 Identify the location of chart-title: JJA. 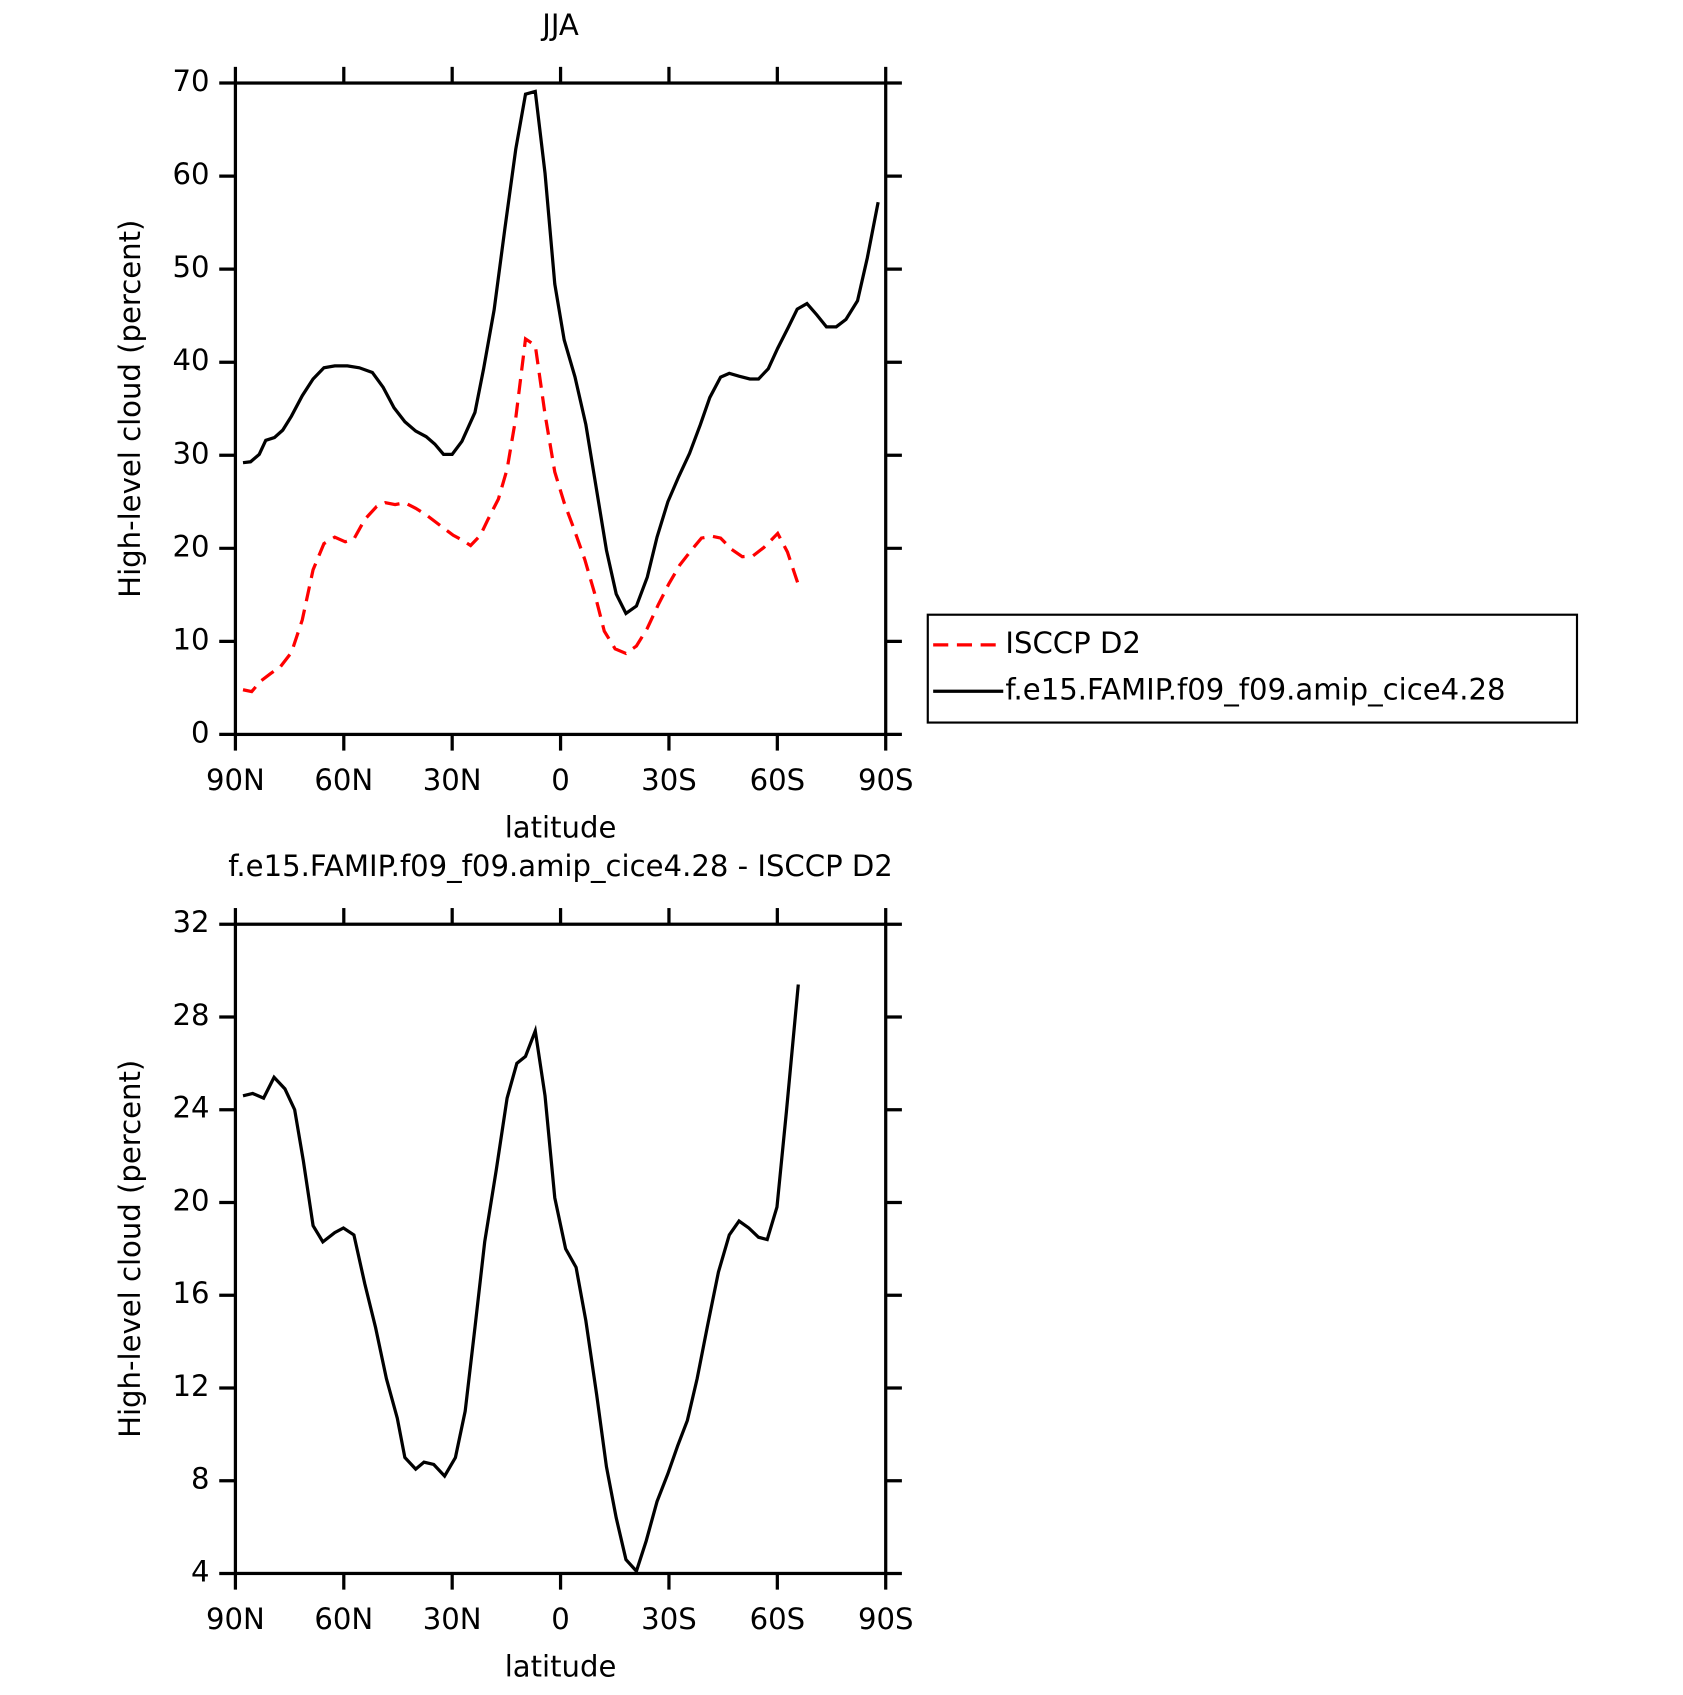
(559, 25).